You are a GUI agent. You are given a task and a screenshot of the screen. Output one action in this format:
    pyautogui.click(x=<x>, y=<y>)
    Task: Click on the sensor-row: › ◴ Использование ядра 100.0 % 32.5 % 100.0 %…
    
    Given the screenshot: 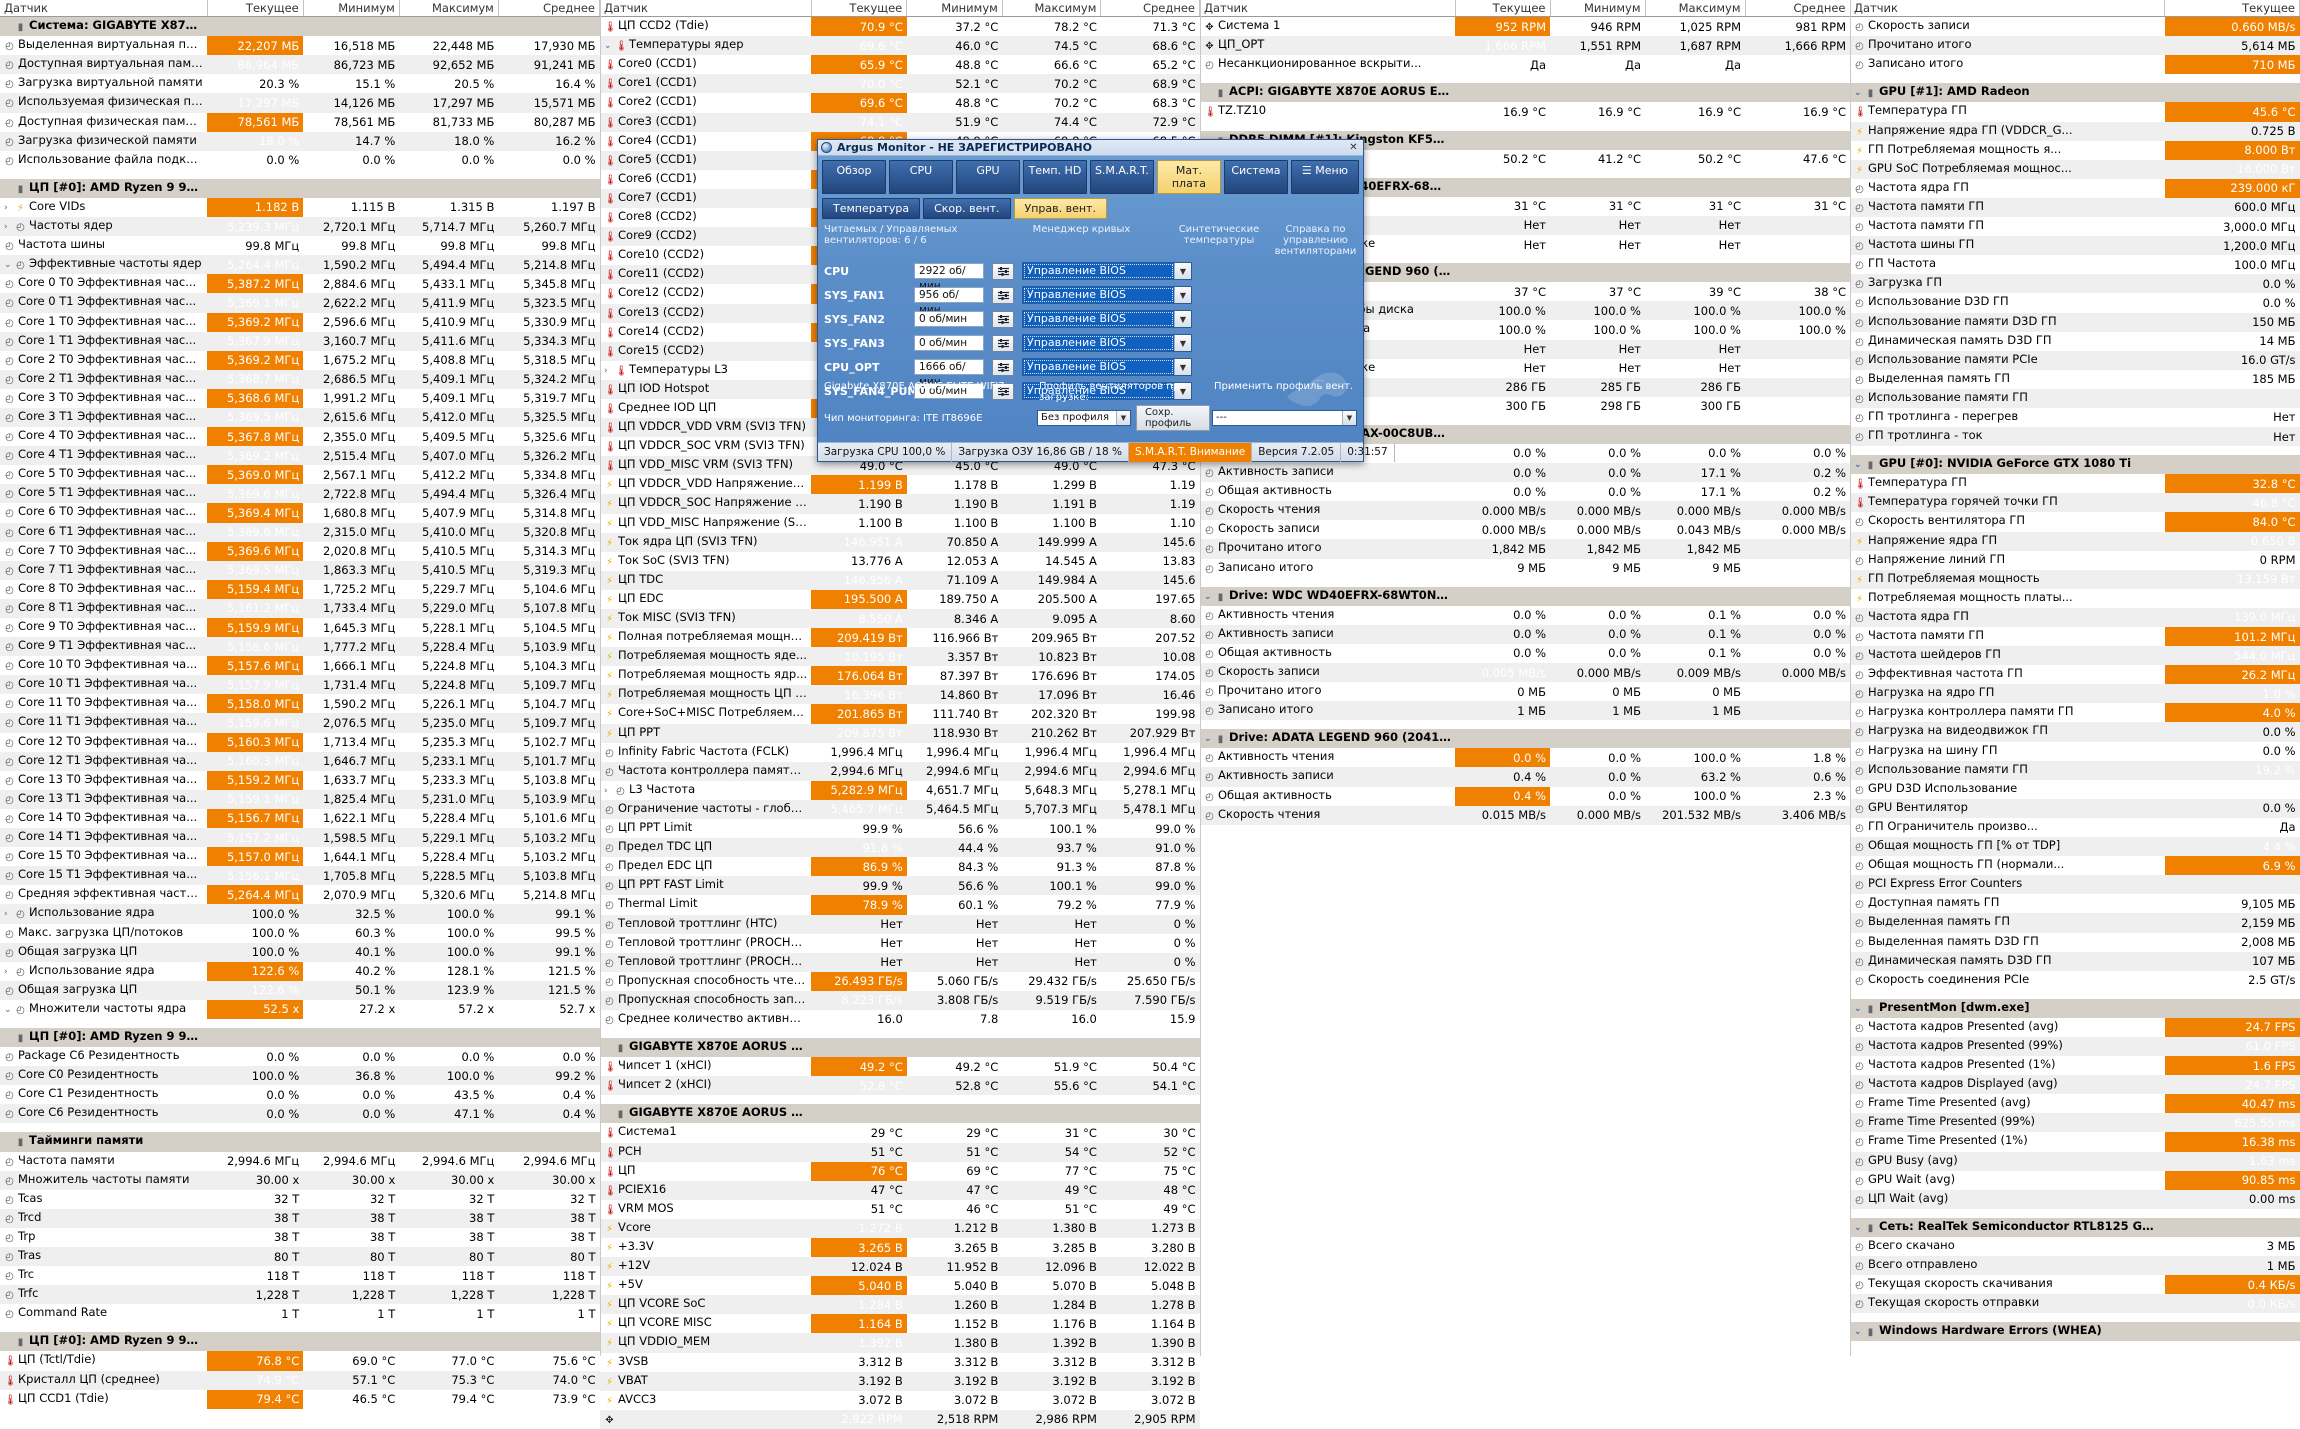 What is the action you would take?
    pyautogui.click(x=300, y=914)
    